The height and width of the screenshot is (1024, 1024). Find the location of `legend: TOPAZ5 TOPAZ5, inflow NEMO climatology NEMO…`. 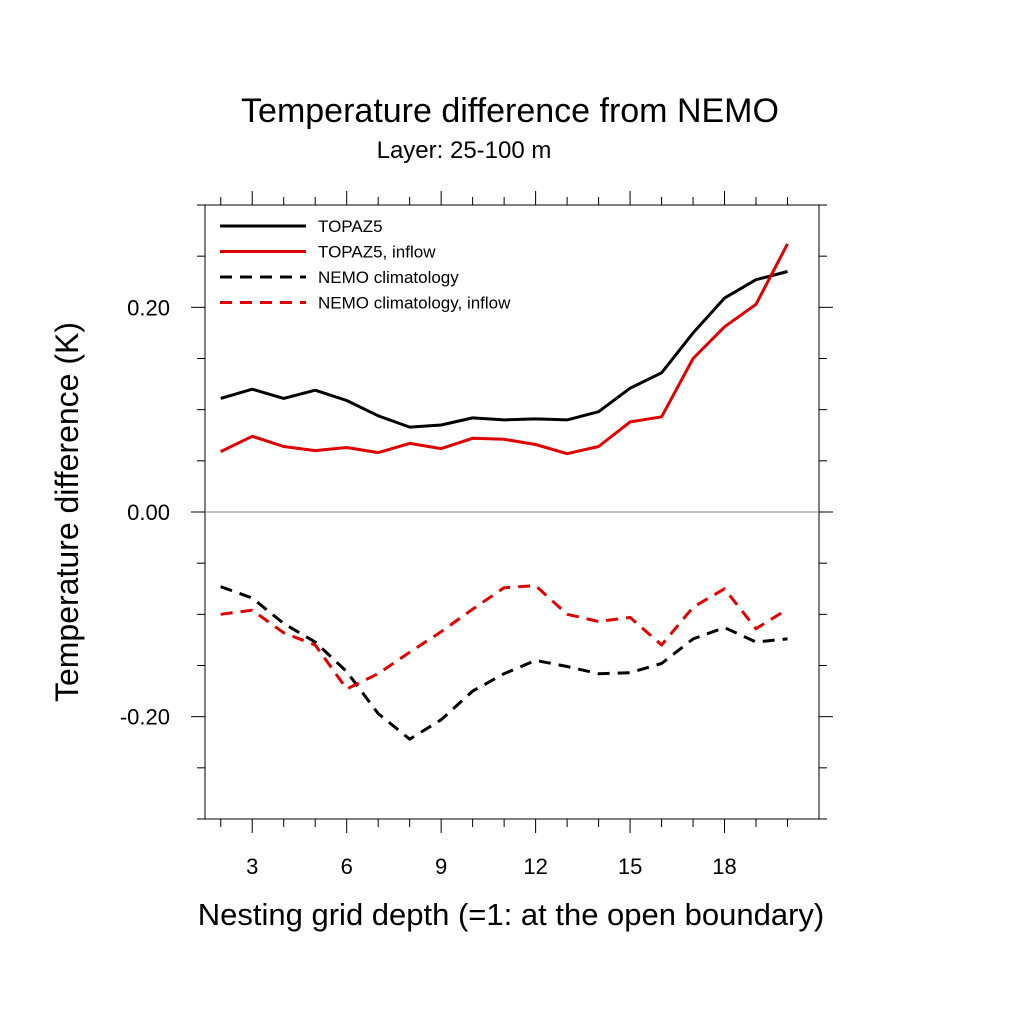

legend: TOPAZ5 TOPAZ5, inflow NEMO climatology NEMO… is located at coordinates (365, 265).